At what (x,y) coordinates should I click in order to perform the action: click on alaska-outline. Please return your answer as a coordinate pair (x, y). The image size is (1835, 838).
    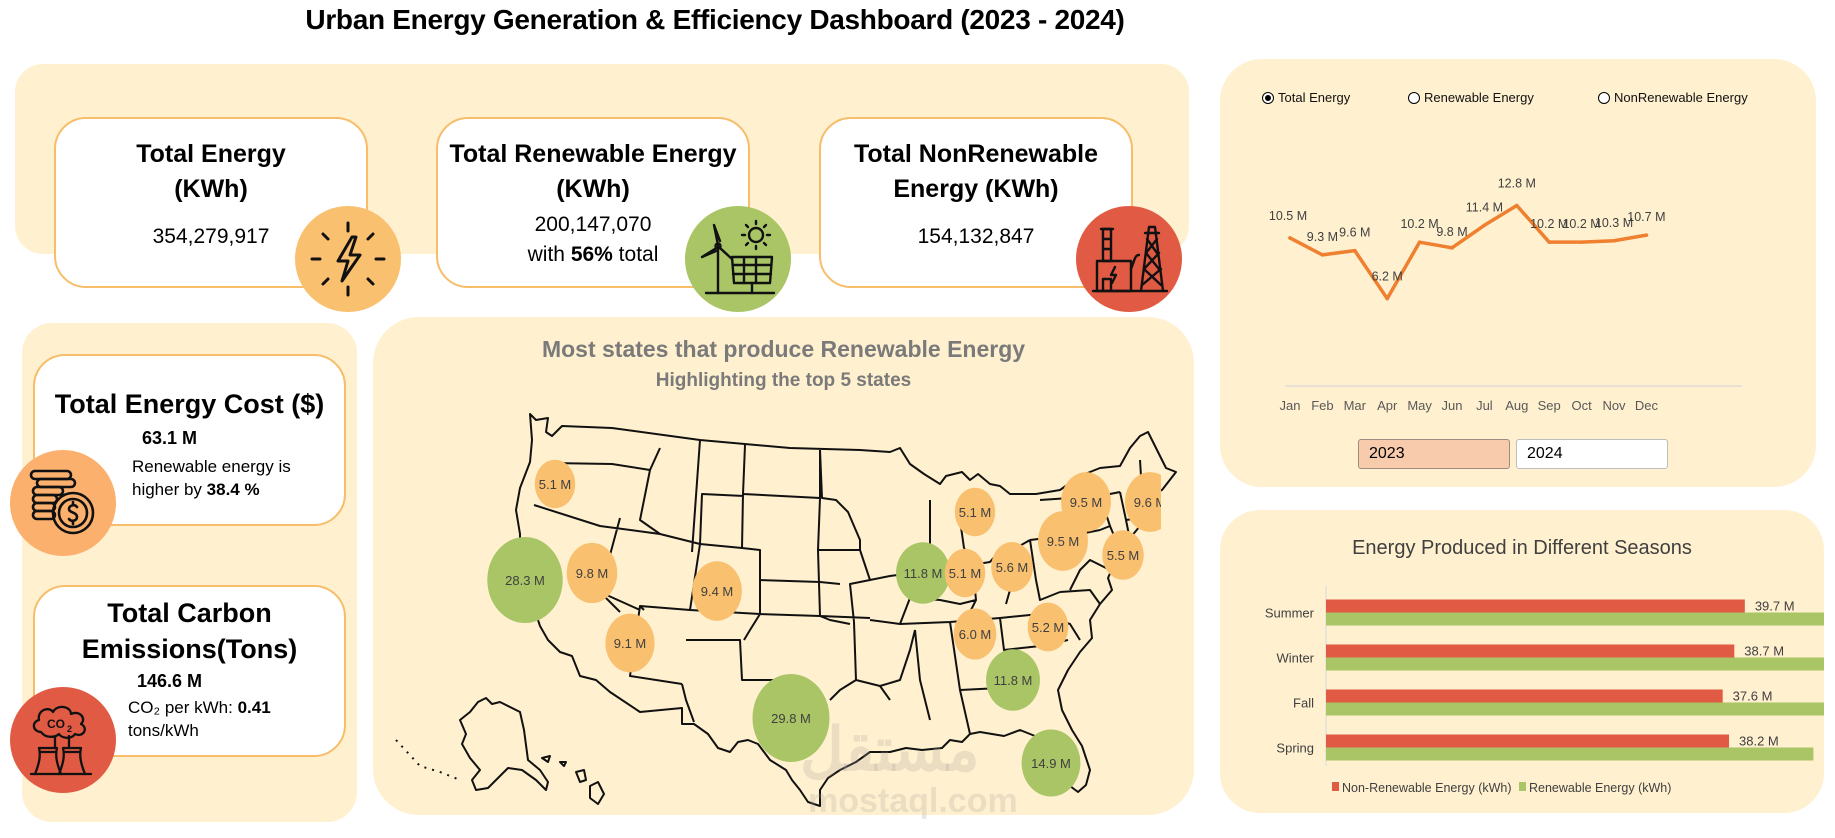
    Looking at the image, I should click on (504, 744).